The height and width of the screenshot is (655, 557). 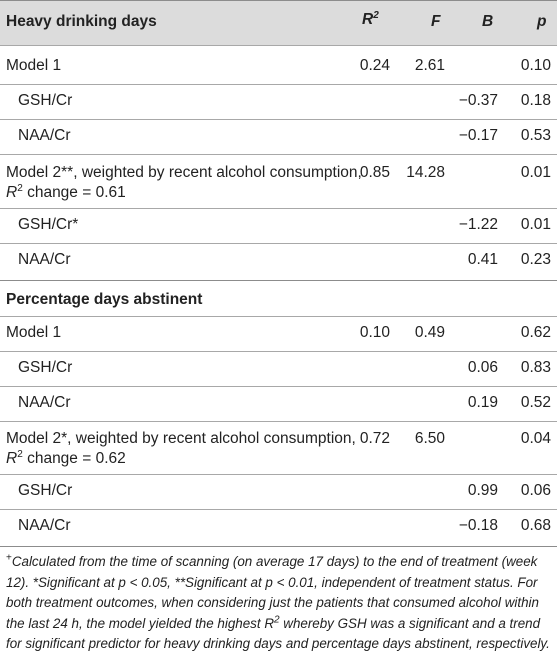 What do you see at coordinates (48, 224) in the screenshot?
I see `row-label: GSH/Cr*` at bounding box center [48, 224].